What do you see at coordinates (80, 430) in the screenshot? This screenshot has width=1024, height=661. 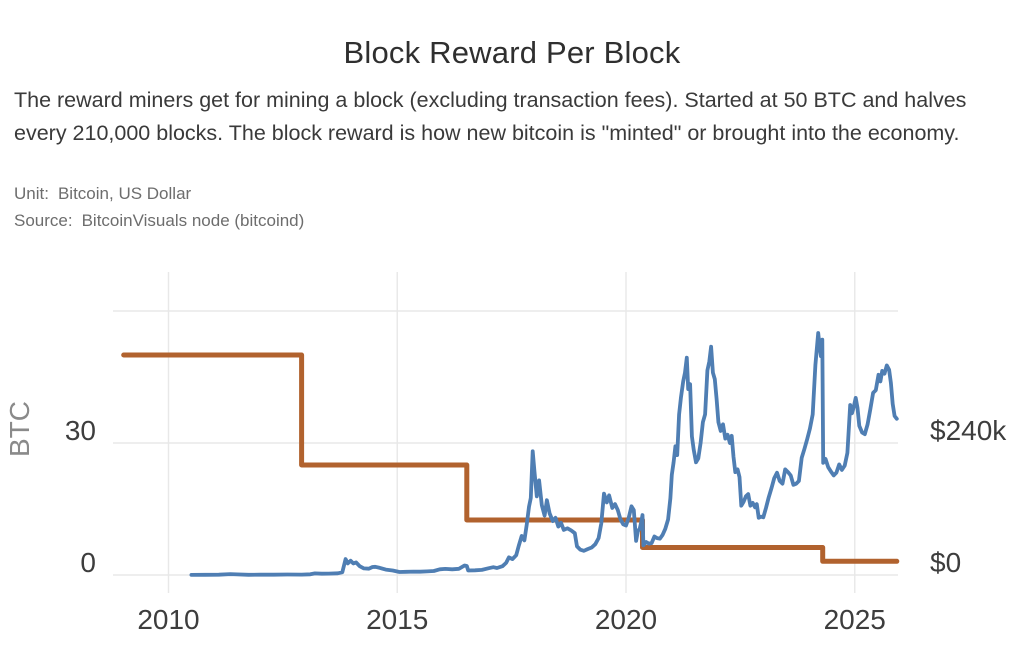 I see `y-axis-left-tick-label: 30` at bounding box center [80, 430].